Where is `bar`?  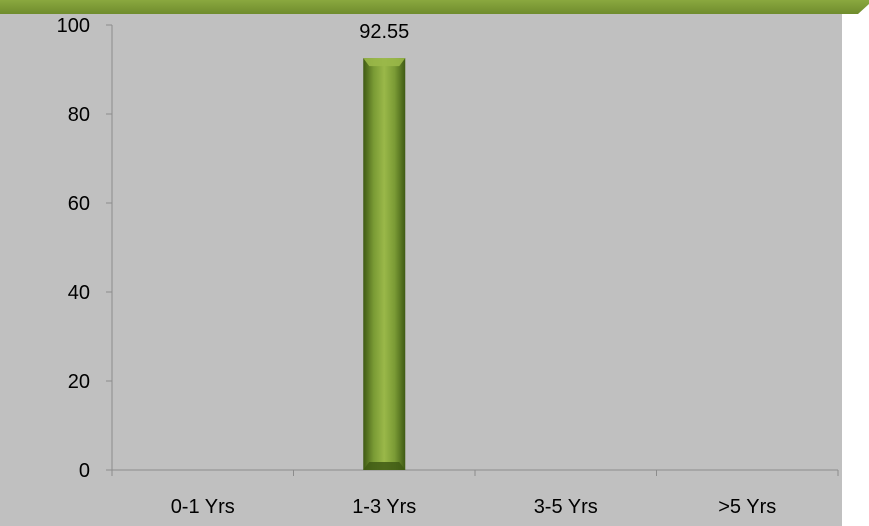
bar is located at coordinates (384, 264).